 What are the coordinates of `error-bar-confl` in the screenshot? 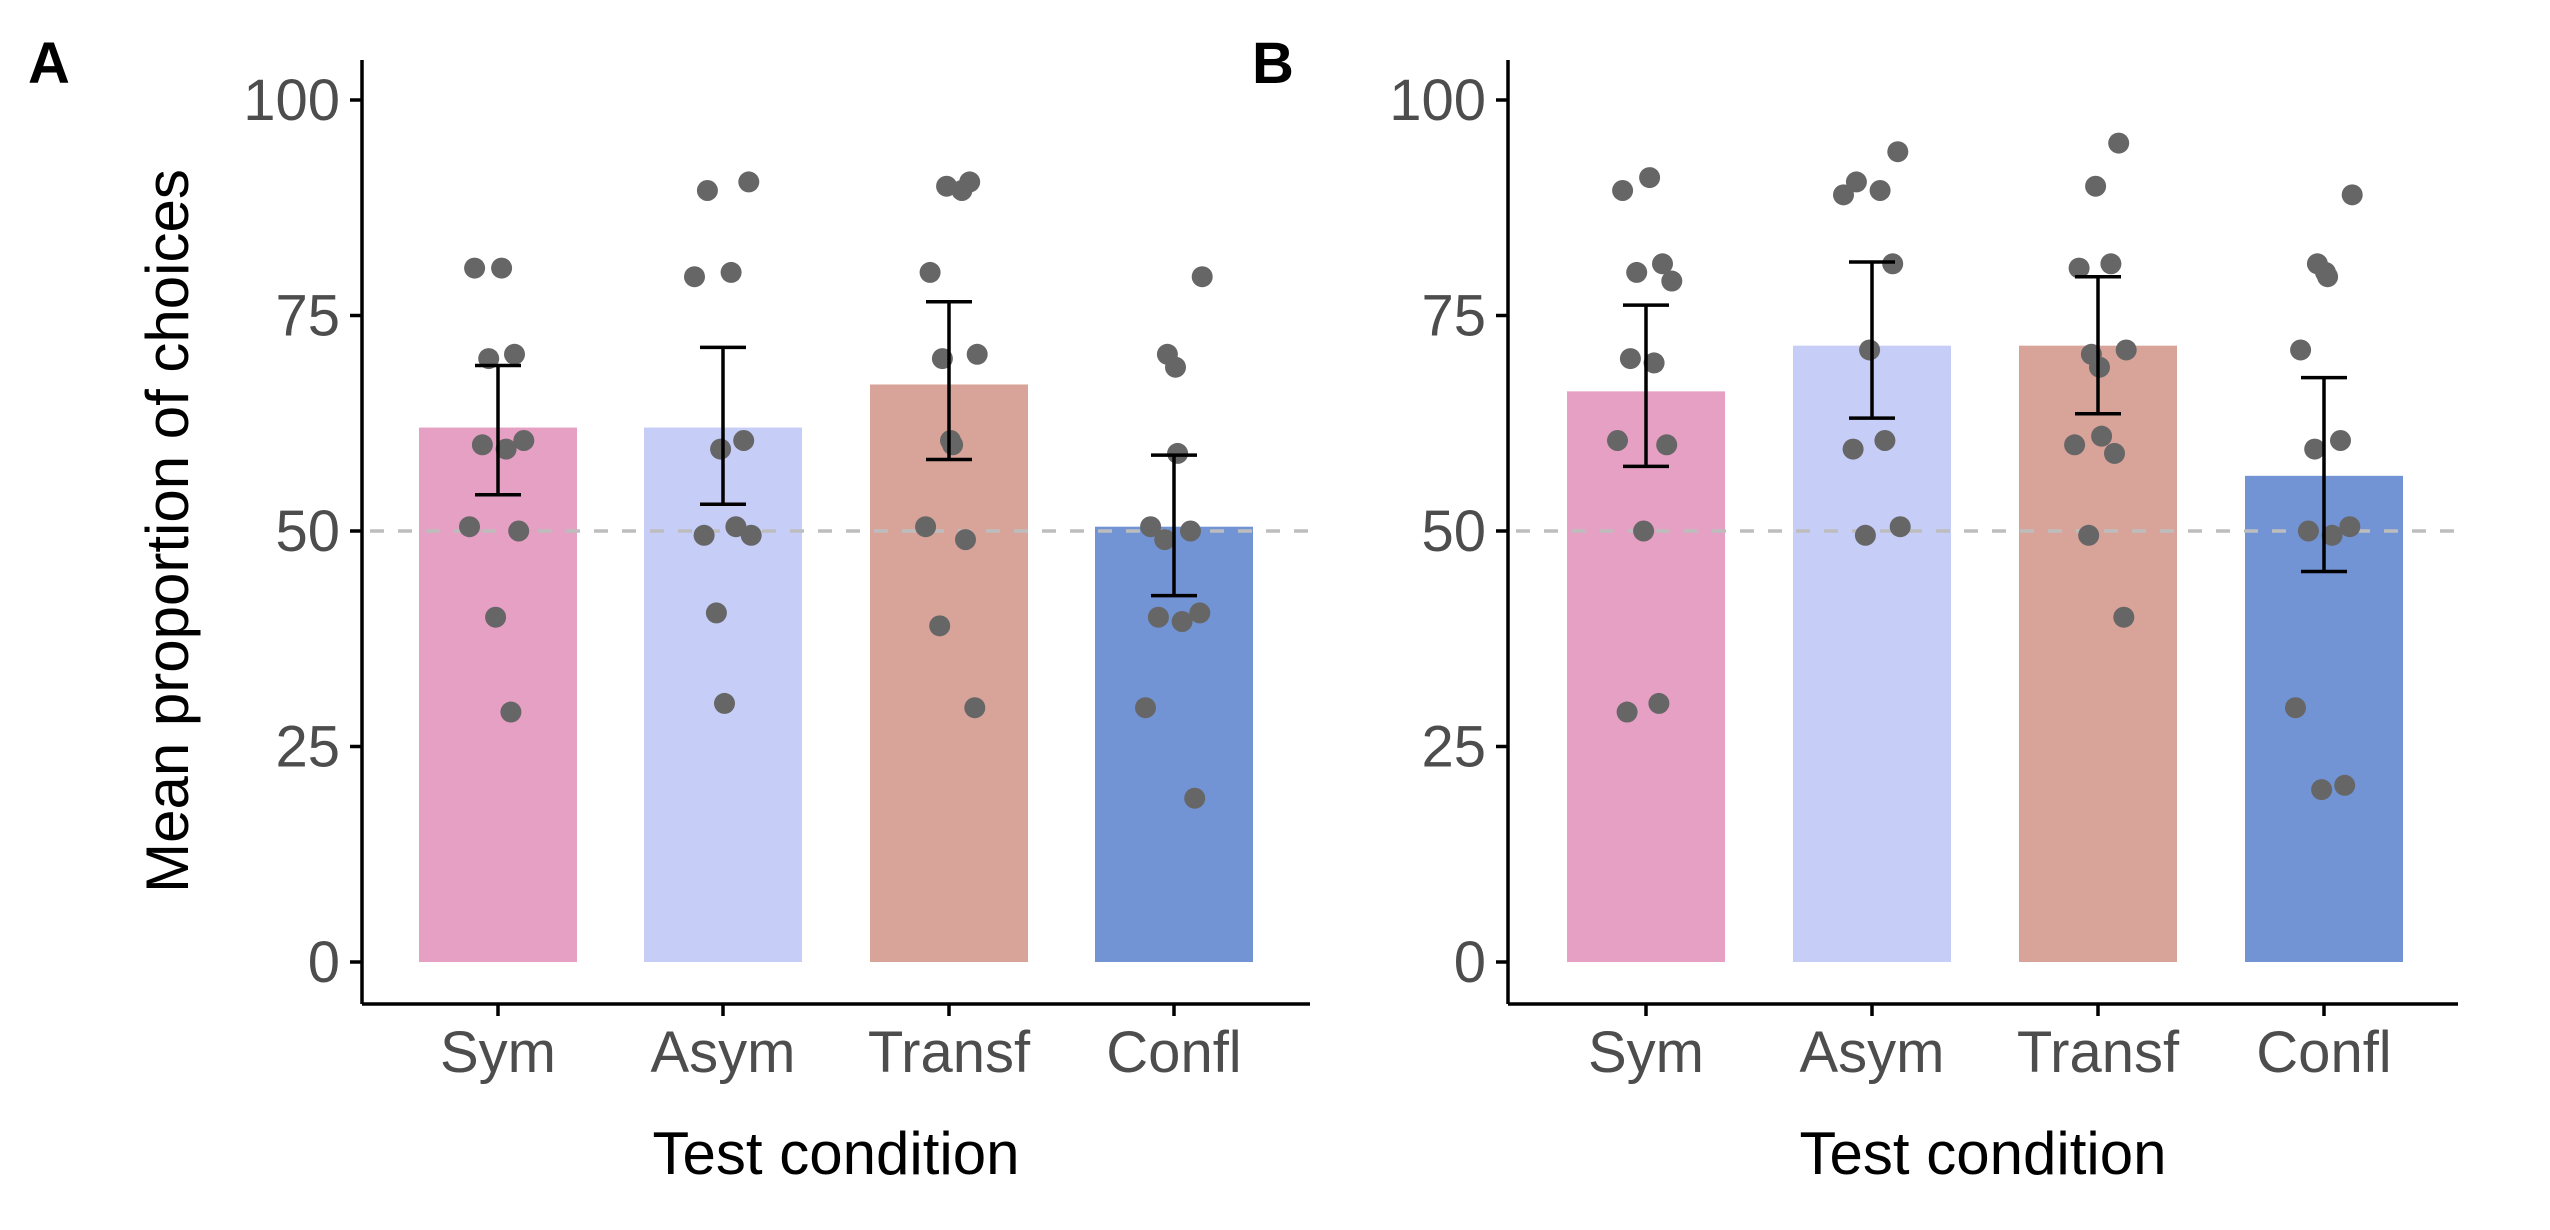 It's located at (1174, 525).